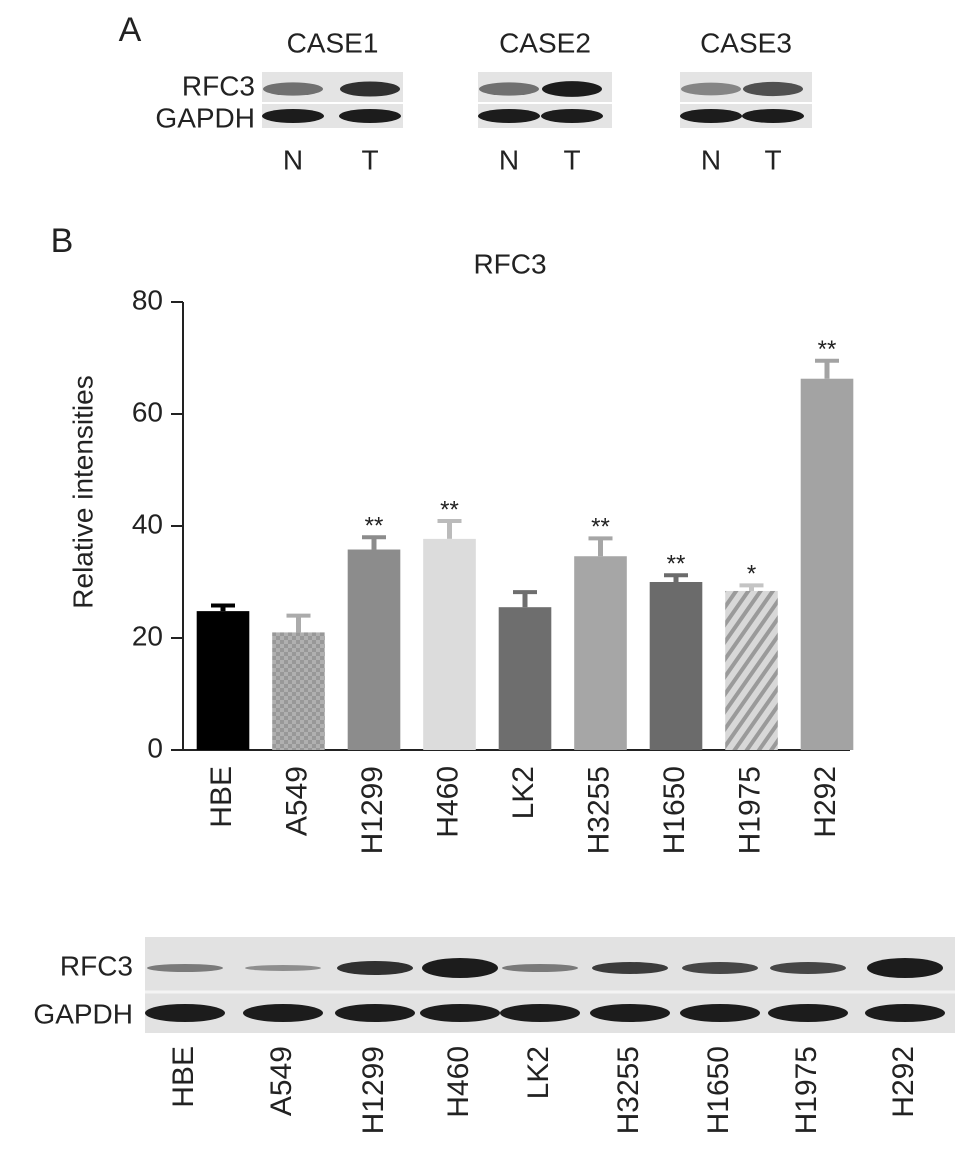  What do you see at coordinates (147, 299) in the screenshot?
I see `y-tick-label: 80` at bounding box center [147, 299].